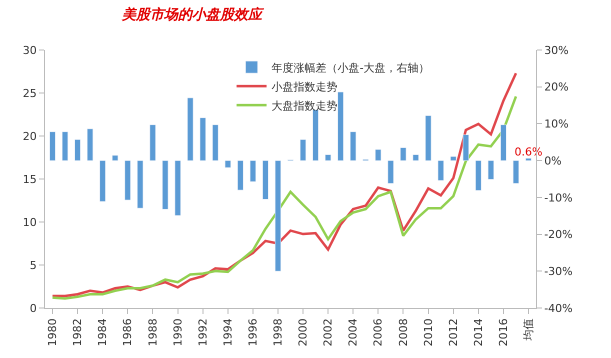 This screenshot has width=611, height=358. Describe the element at coordinates (303, 332) in the screenshot. I see `x-tick-label: 2000` at that location.